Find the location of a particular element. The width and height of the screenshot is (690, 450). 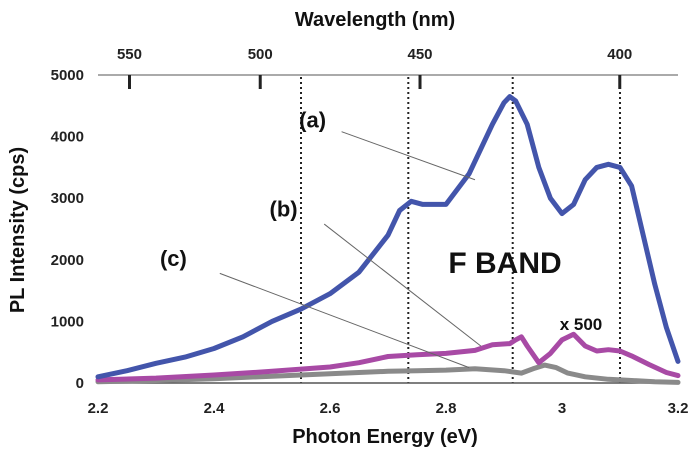

x-tick-label: 3.2 is located at coordinates (678, 408).